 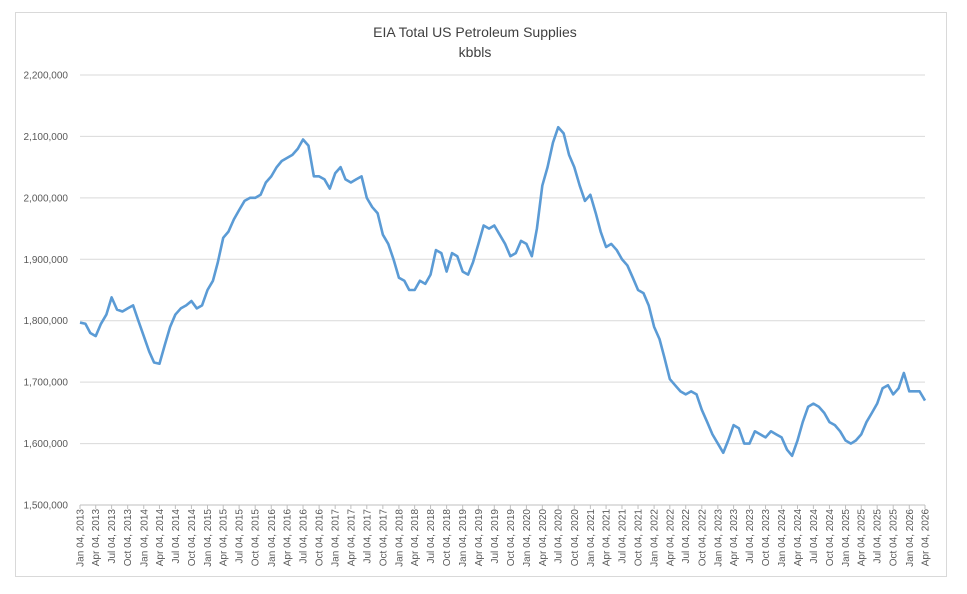 What do you see at coordinates (591, 538) in the screenshot?
I see `x-tick-label: Jan 04, 2021` at bounding box center [591, 538].